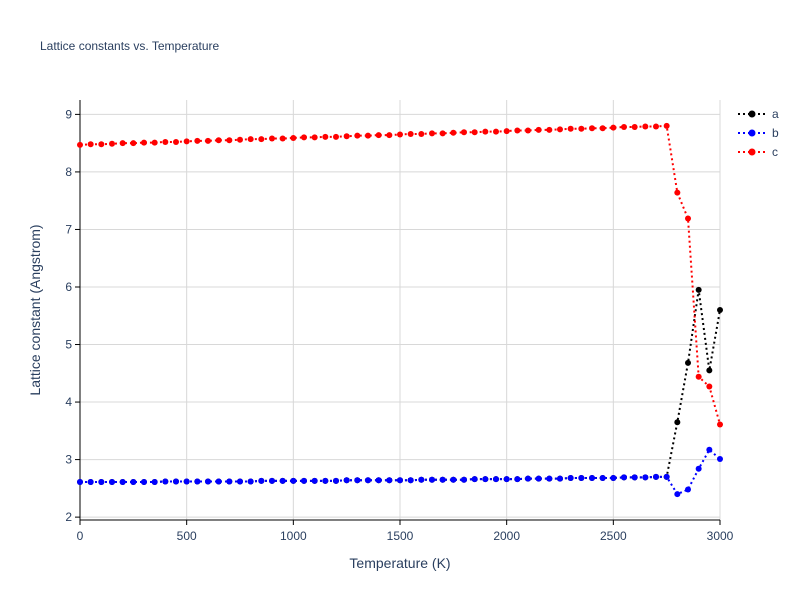 The height and width of the screenshot is (600, 800). What do you see at coordinates (68, 114) in the screenshot?
I see `y-tick-label: 9` at bounding box center [68, 114].